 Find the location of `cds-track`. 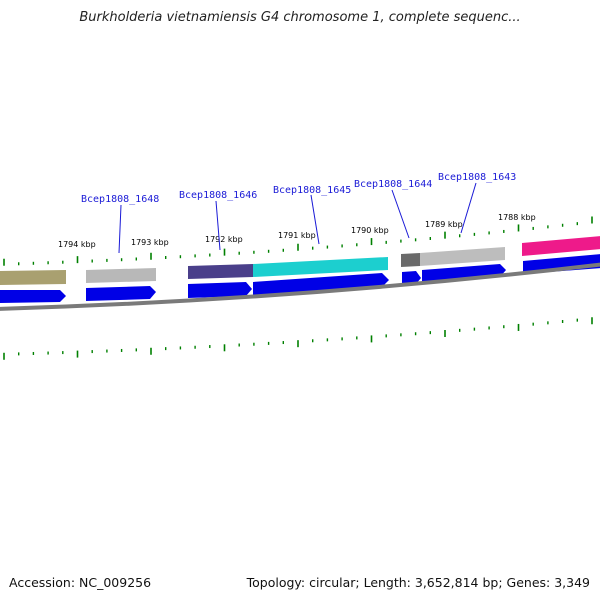

cds-track is located at coordinates (300, 278).